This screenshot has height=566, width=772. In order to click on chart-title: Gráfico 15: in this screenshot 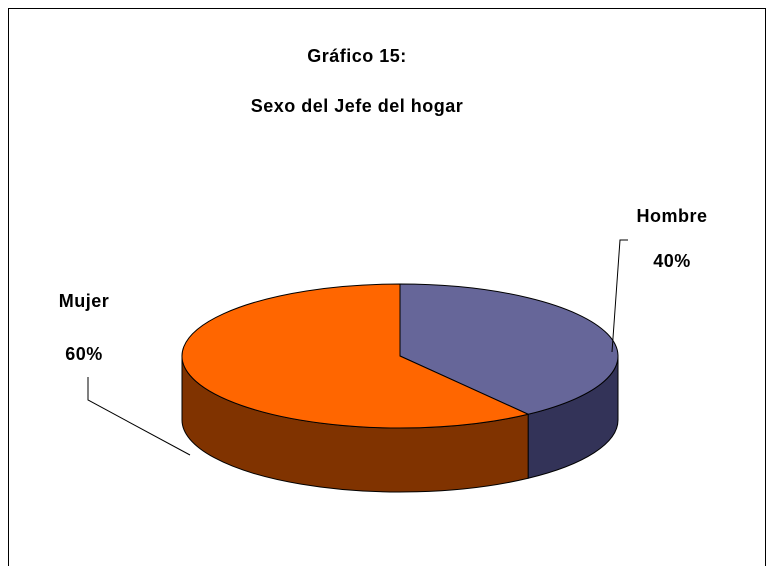, I will do `click(357, 56)`.